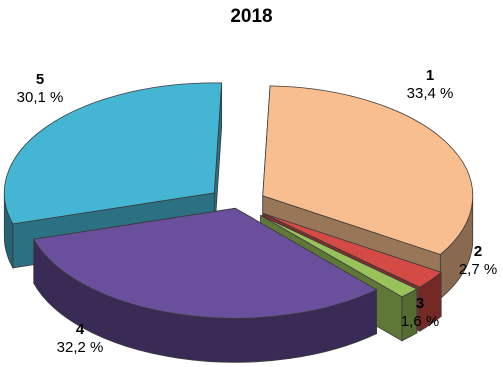 The image size is (503, 367). I want to click on slice-2-value: 2,7 %, so click(478, 269).